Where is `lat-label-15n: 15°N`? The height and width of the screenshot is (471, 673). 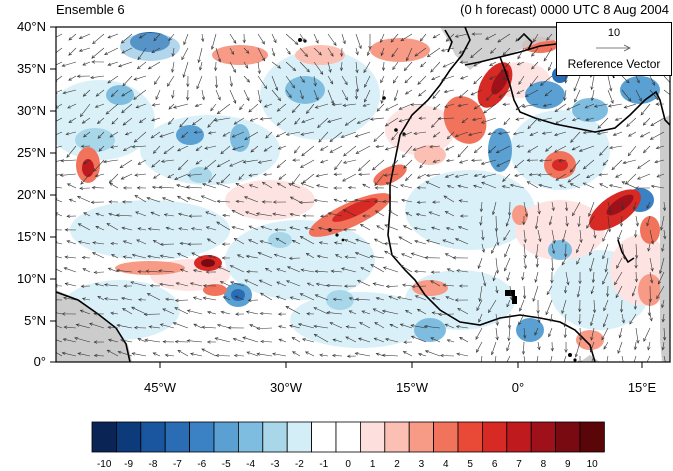 lat-label-15n: 15°N is located at coordinates (31, 236).